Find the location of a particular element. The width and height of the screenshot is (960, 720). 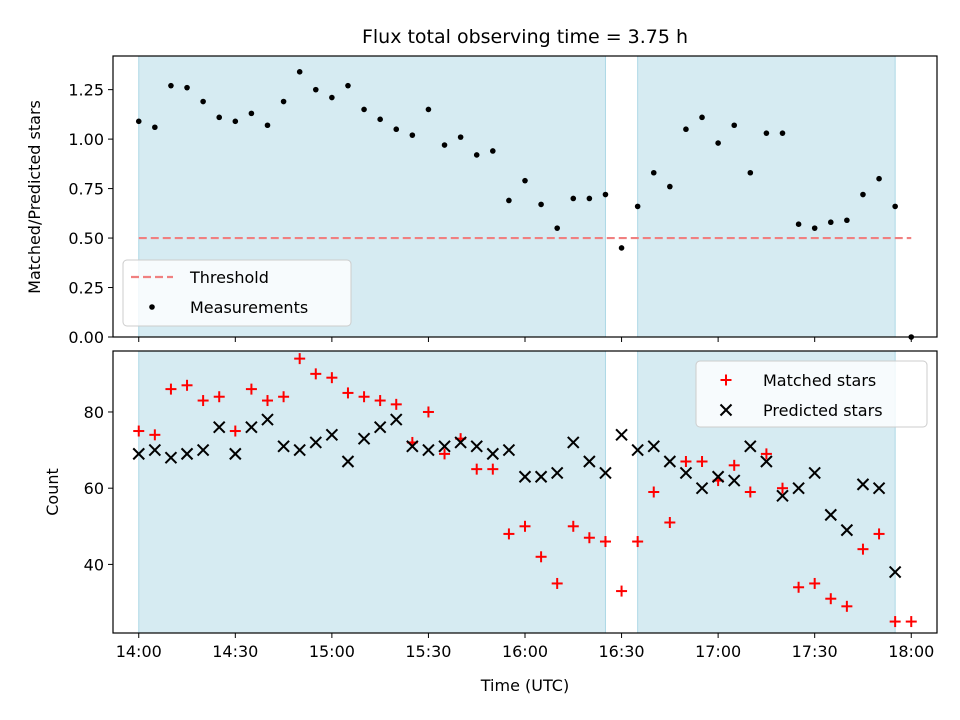

predicted-point-40-b is located at coordinates (782, 496).